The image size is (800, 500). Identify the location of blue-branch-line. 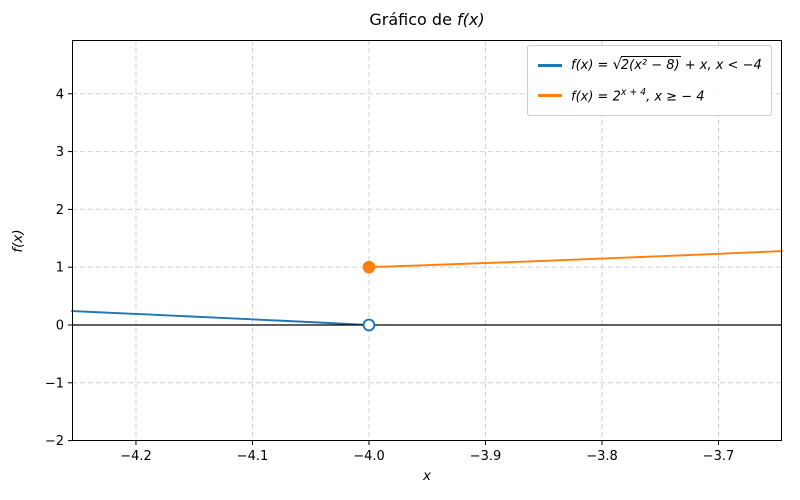
(220, 318).